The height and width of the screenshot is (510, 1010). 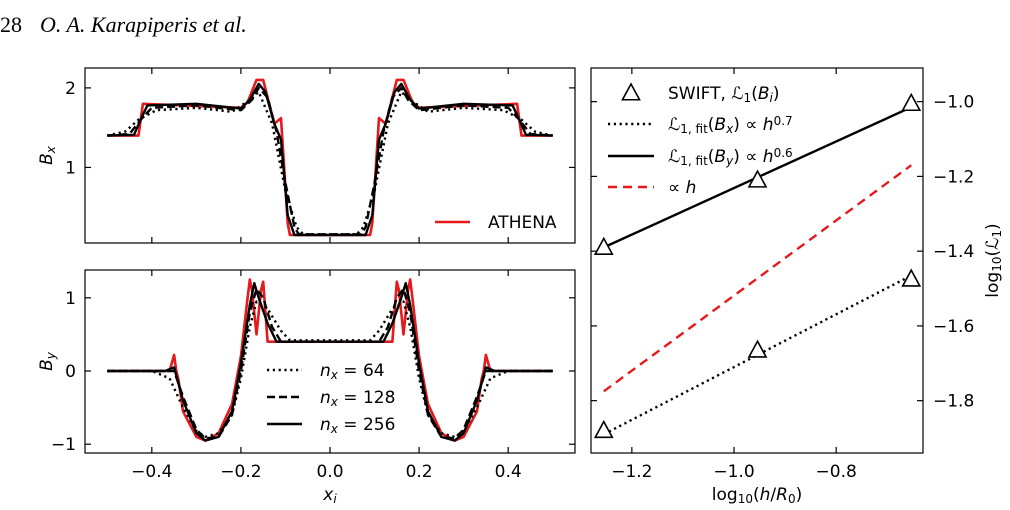 What do you see at coordinates (682, 188) in the screenshot?
I see `legend-label-prop-h: ∝ h` at bounding box center [682, 188].